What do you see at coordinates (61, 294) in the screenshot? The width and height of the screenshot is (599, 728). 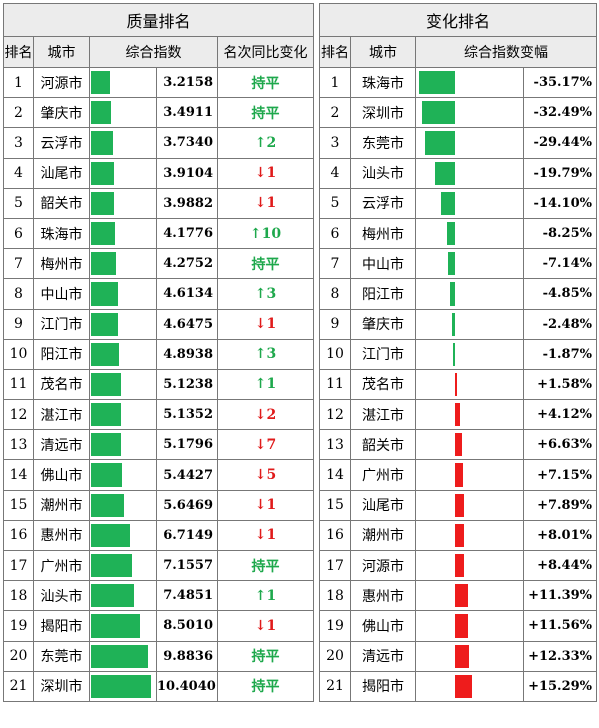 I see `city-cell: 中山市` at bounding box center [61, 294].